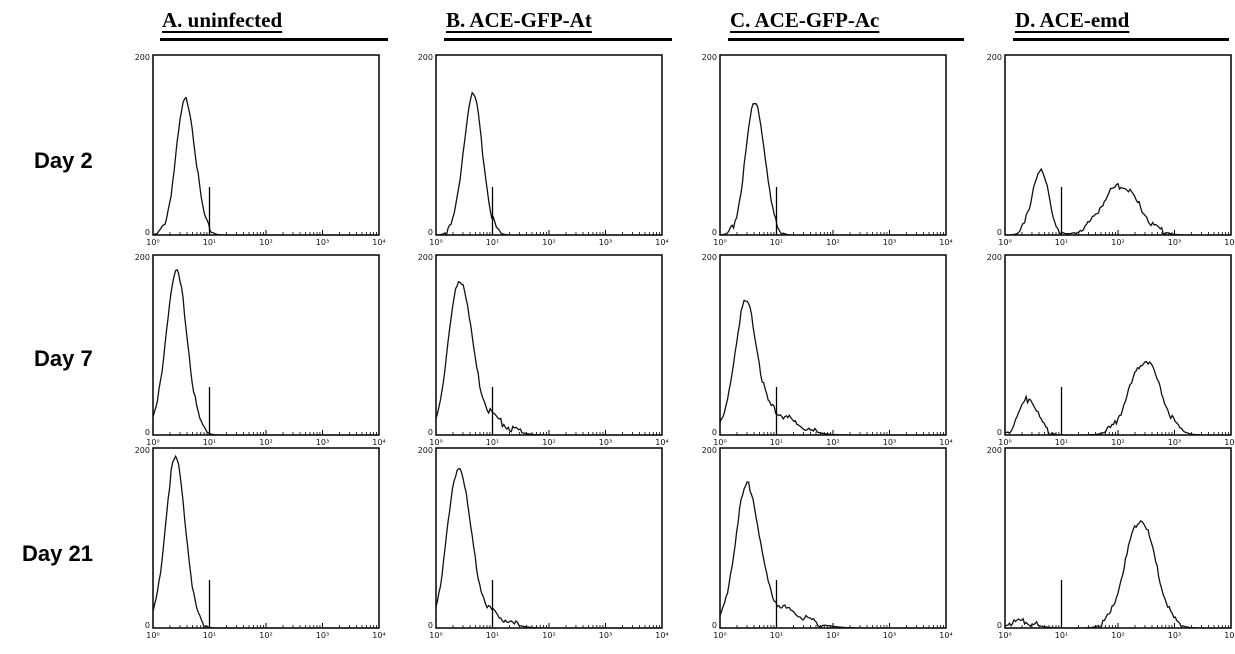  I want to click on row-label-day-21: Day 21, so click(57, 553).